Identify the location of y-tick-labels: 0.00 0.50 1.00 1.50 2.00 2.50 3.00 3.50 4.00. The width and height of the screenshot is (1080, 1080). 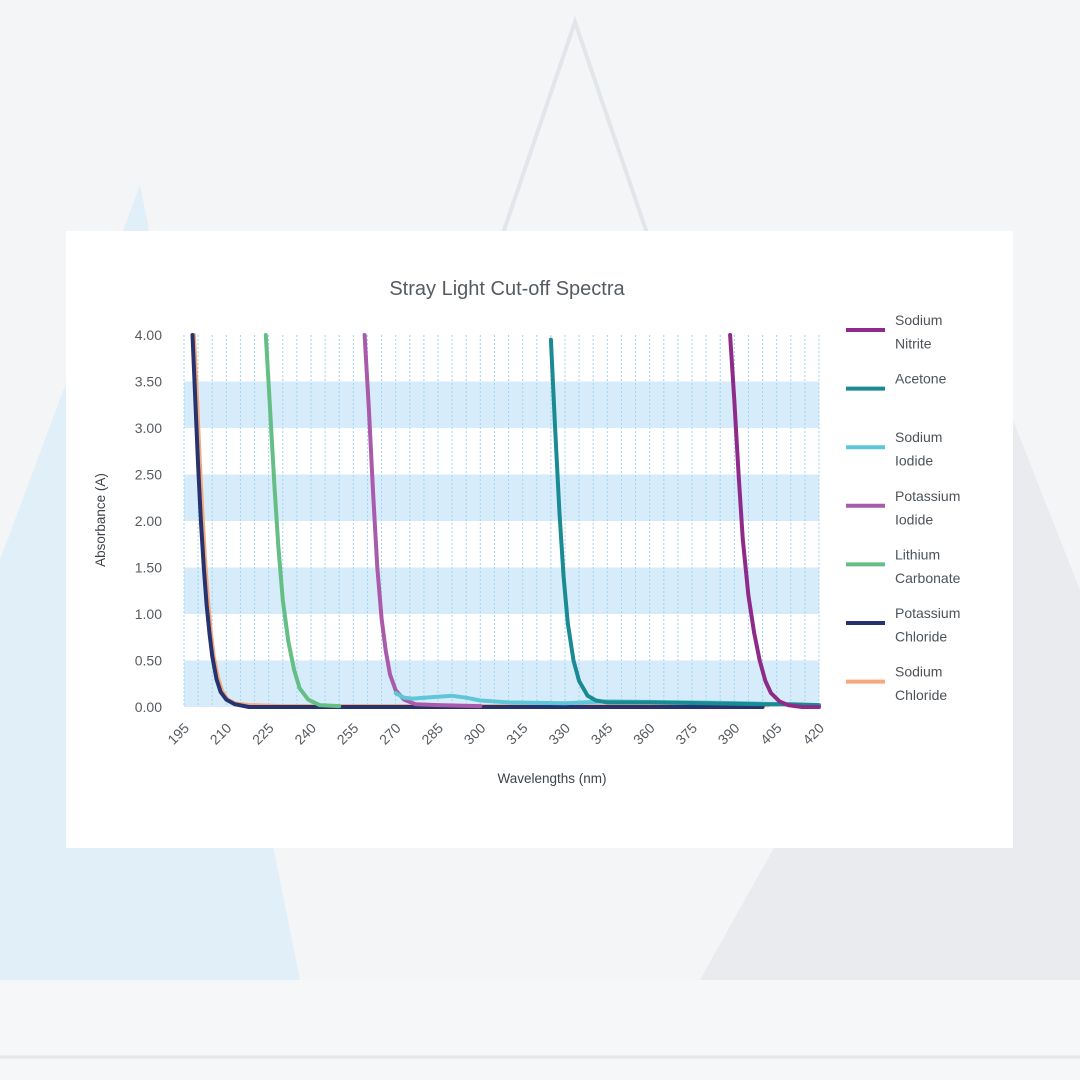
(148, 521).